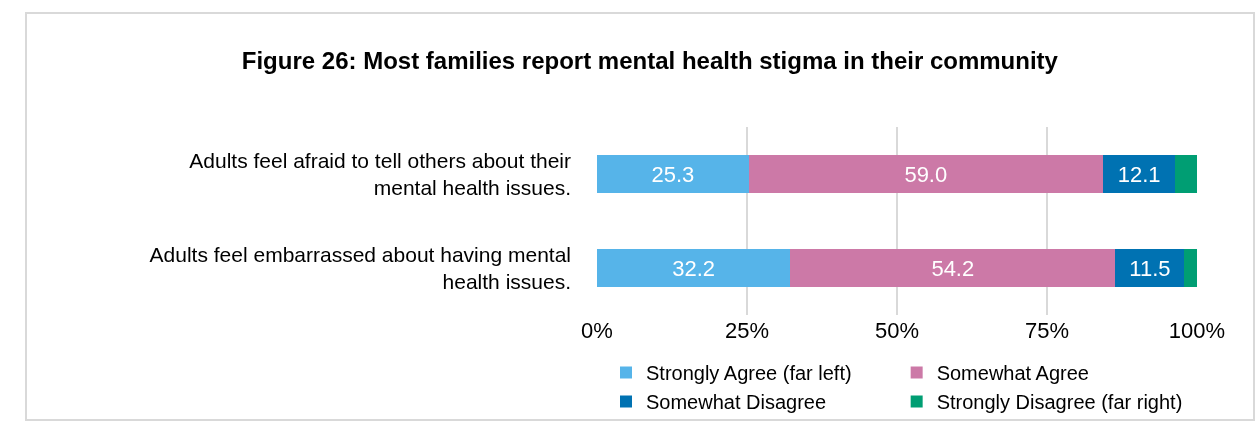 This screenshot has width=1257, height=421. I want to click on data-label: 25.3, so click(673, 174).